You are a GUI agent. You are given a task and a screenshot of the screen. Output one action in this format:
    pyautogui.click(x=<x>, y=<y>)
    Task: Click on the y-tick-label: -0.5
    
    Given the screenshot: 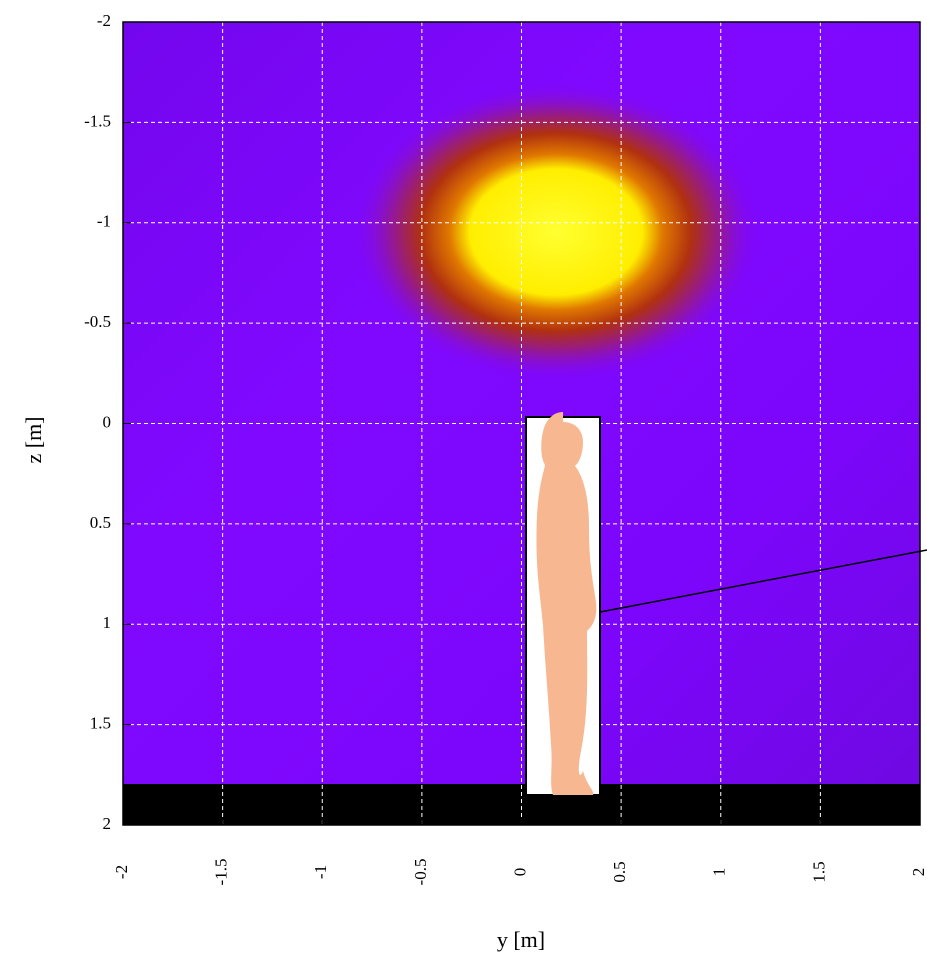 What is the action you would take?
    pyautogui.click(x=97, y=321)
    